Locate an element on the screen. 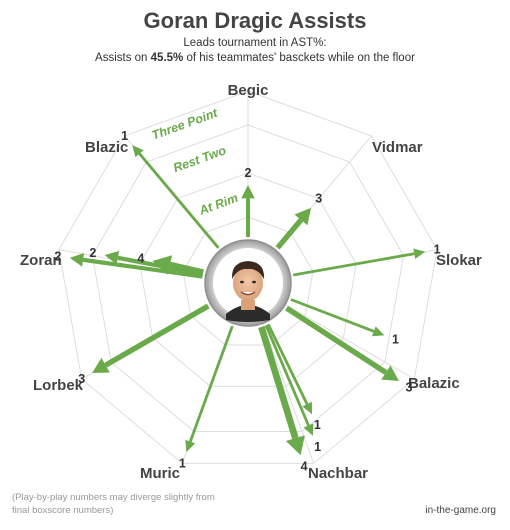  arrow-nachbar-three-point-7-shaft is located at coordinates (278, 383).